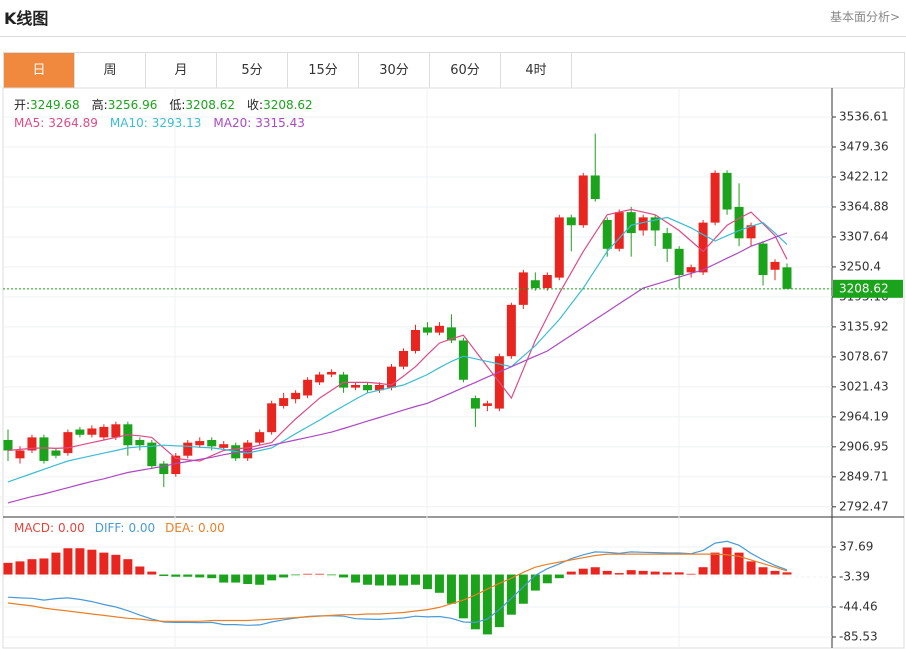 This screenshot has width=906, height=649. I want to click on period-tab: 15分, so click(323, 70).